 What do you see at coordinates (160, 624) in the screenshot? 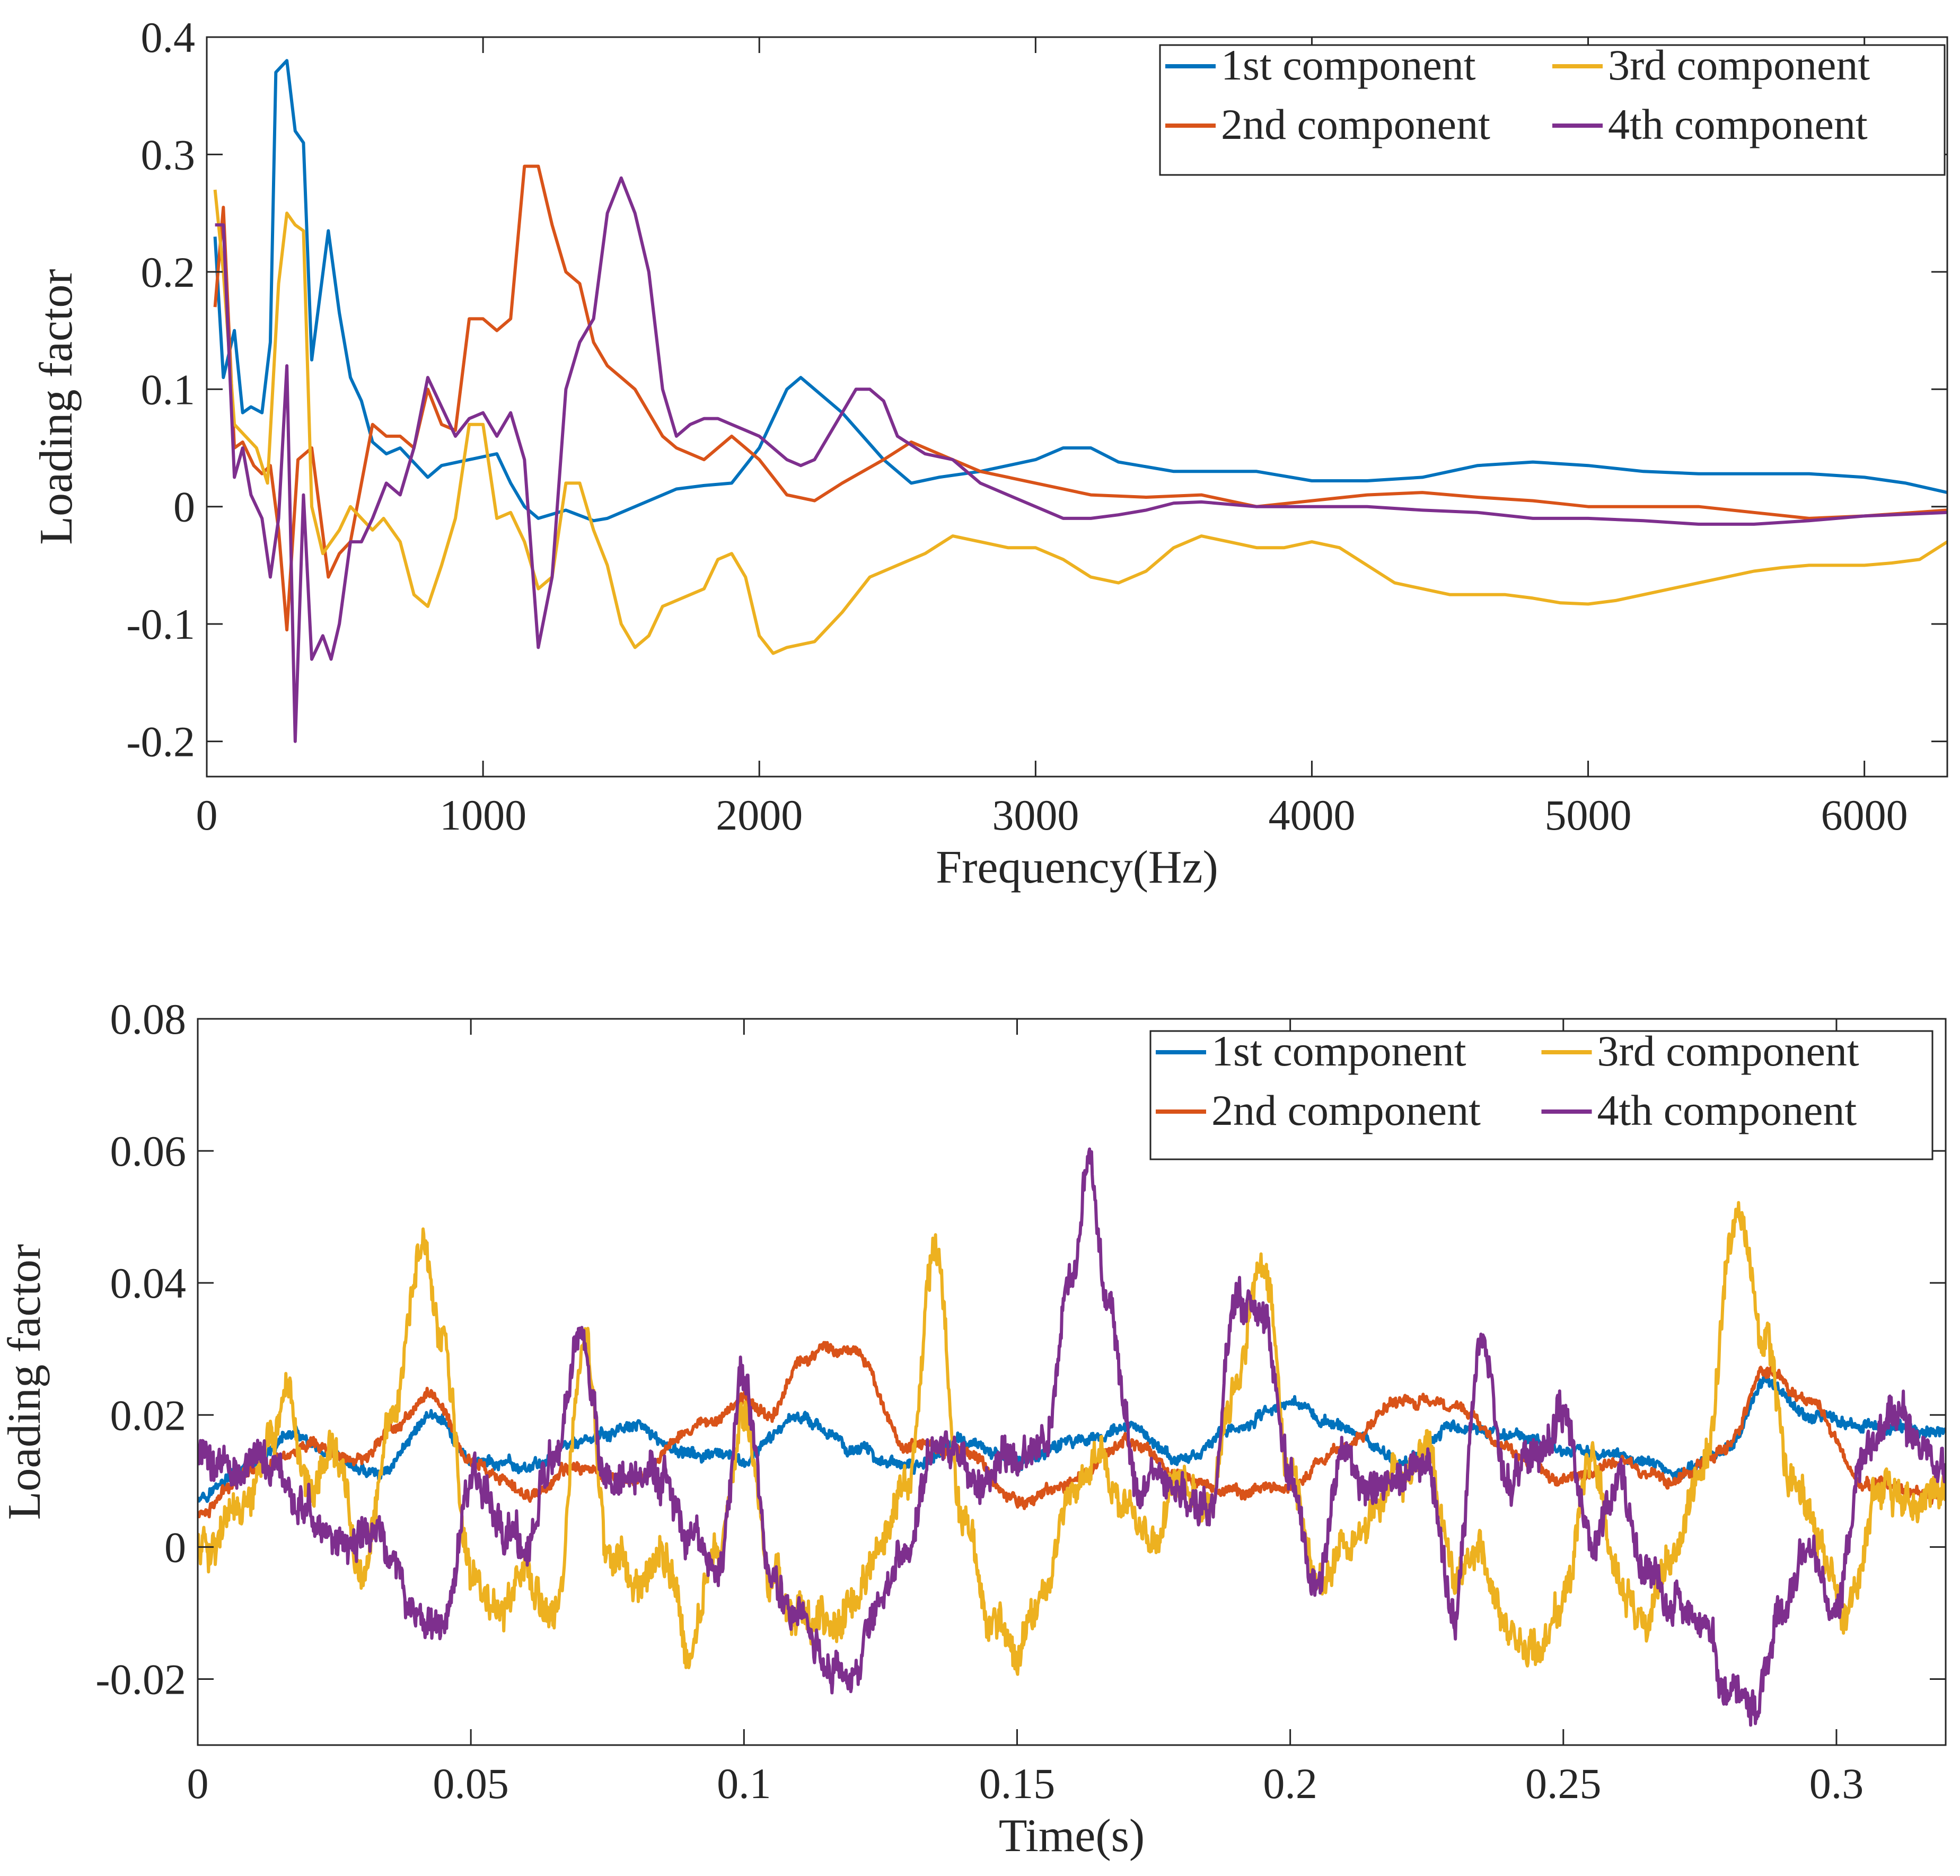
I see `y-tick-label: -0.1` at bounding box center [160, 624].